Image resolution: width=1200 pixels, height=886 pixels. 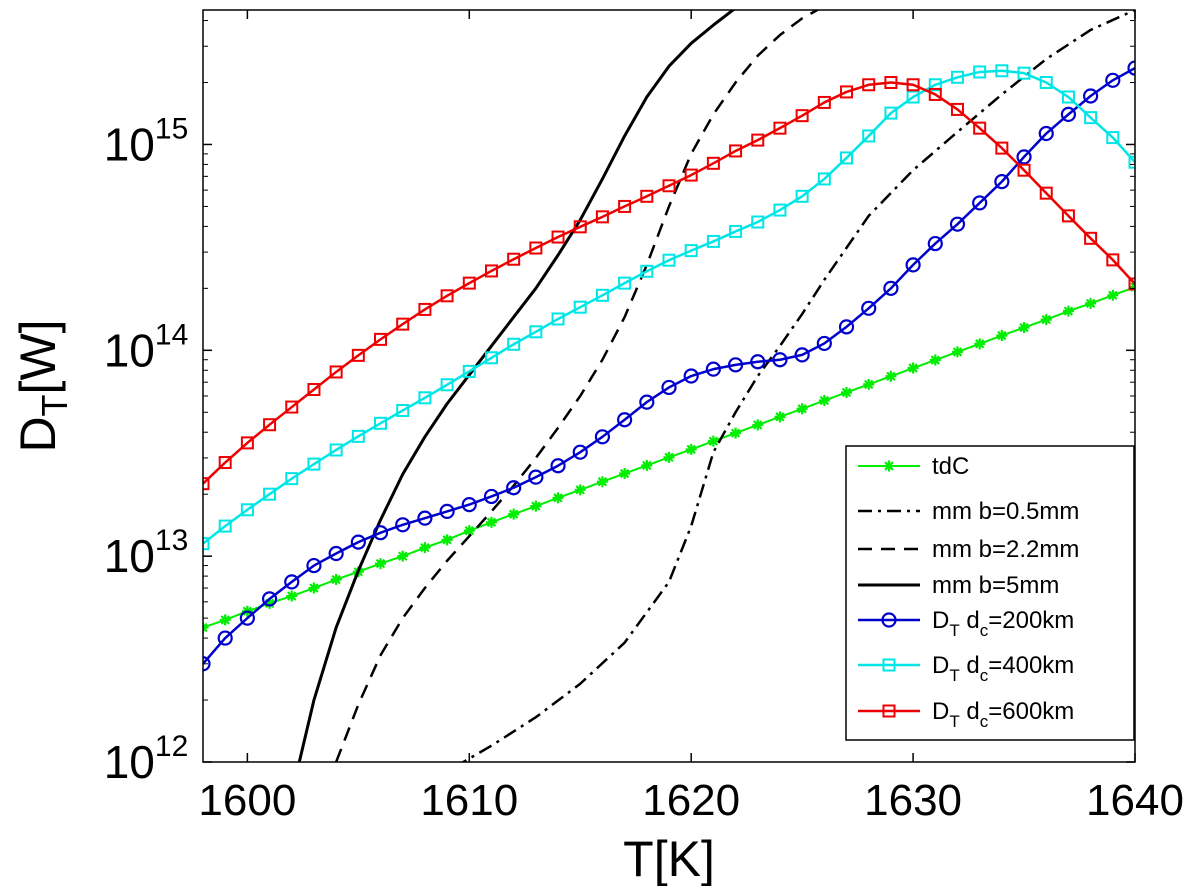 I want to click on y-axis-label: DT[W], so click(x=42, y=385).